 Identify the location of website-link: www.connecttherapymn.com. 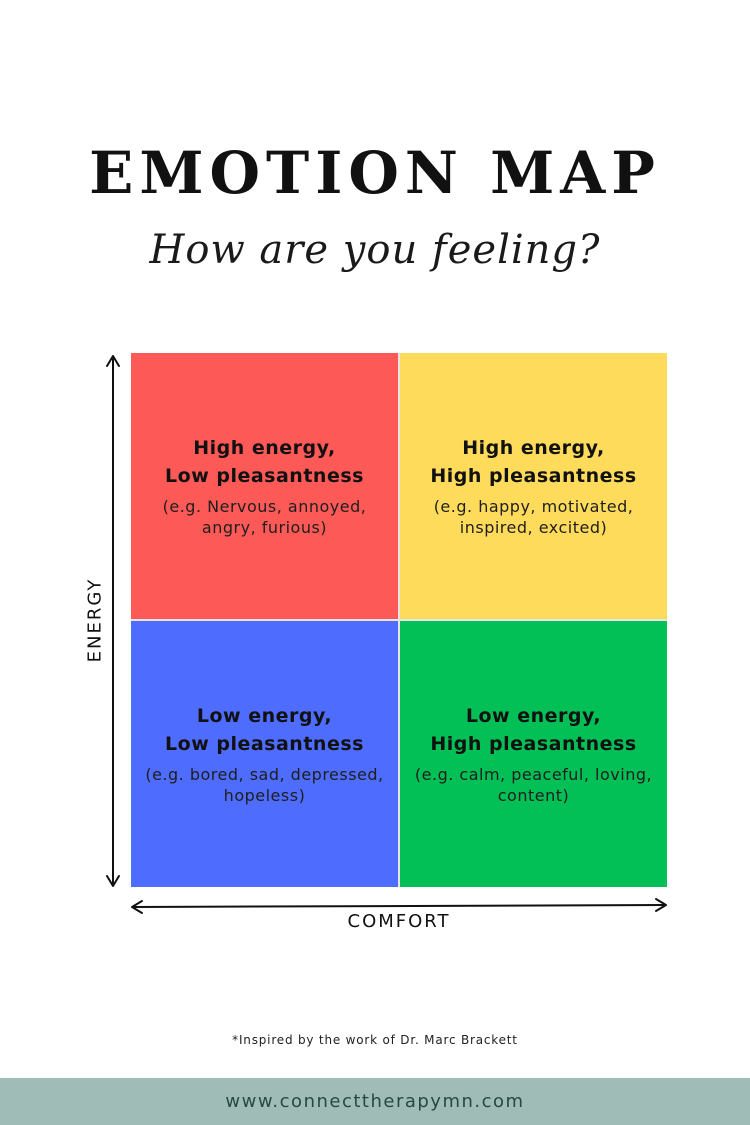
(375, 1101).